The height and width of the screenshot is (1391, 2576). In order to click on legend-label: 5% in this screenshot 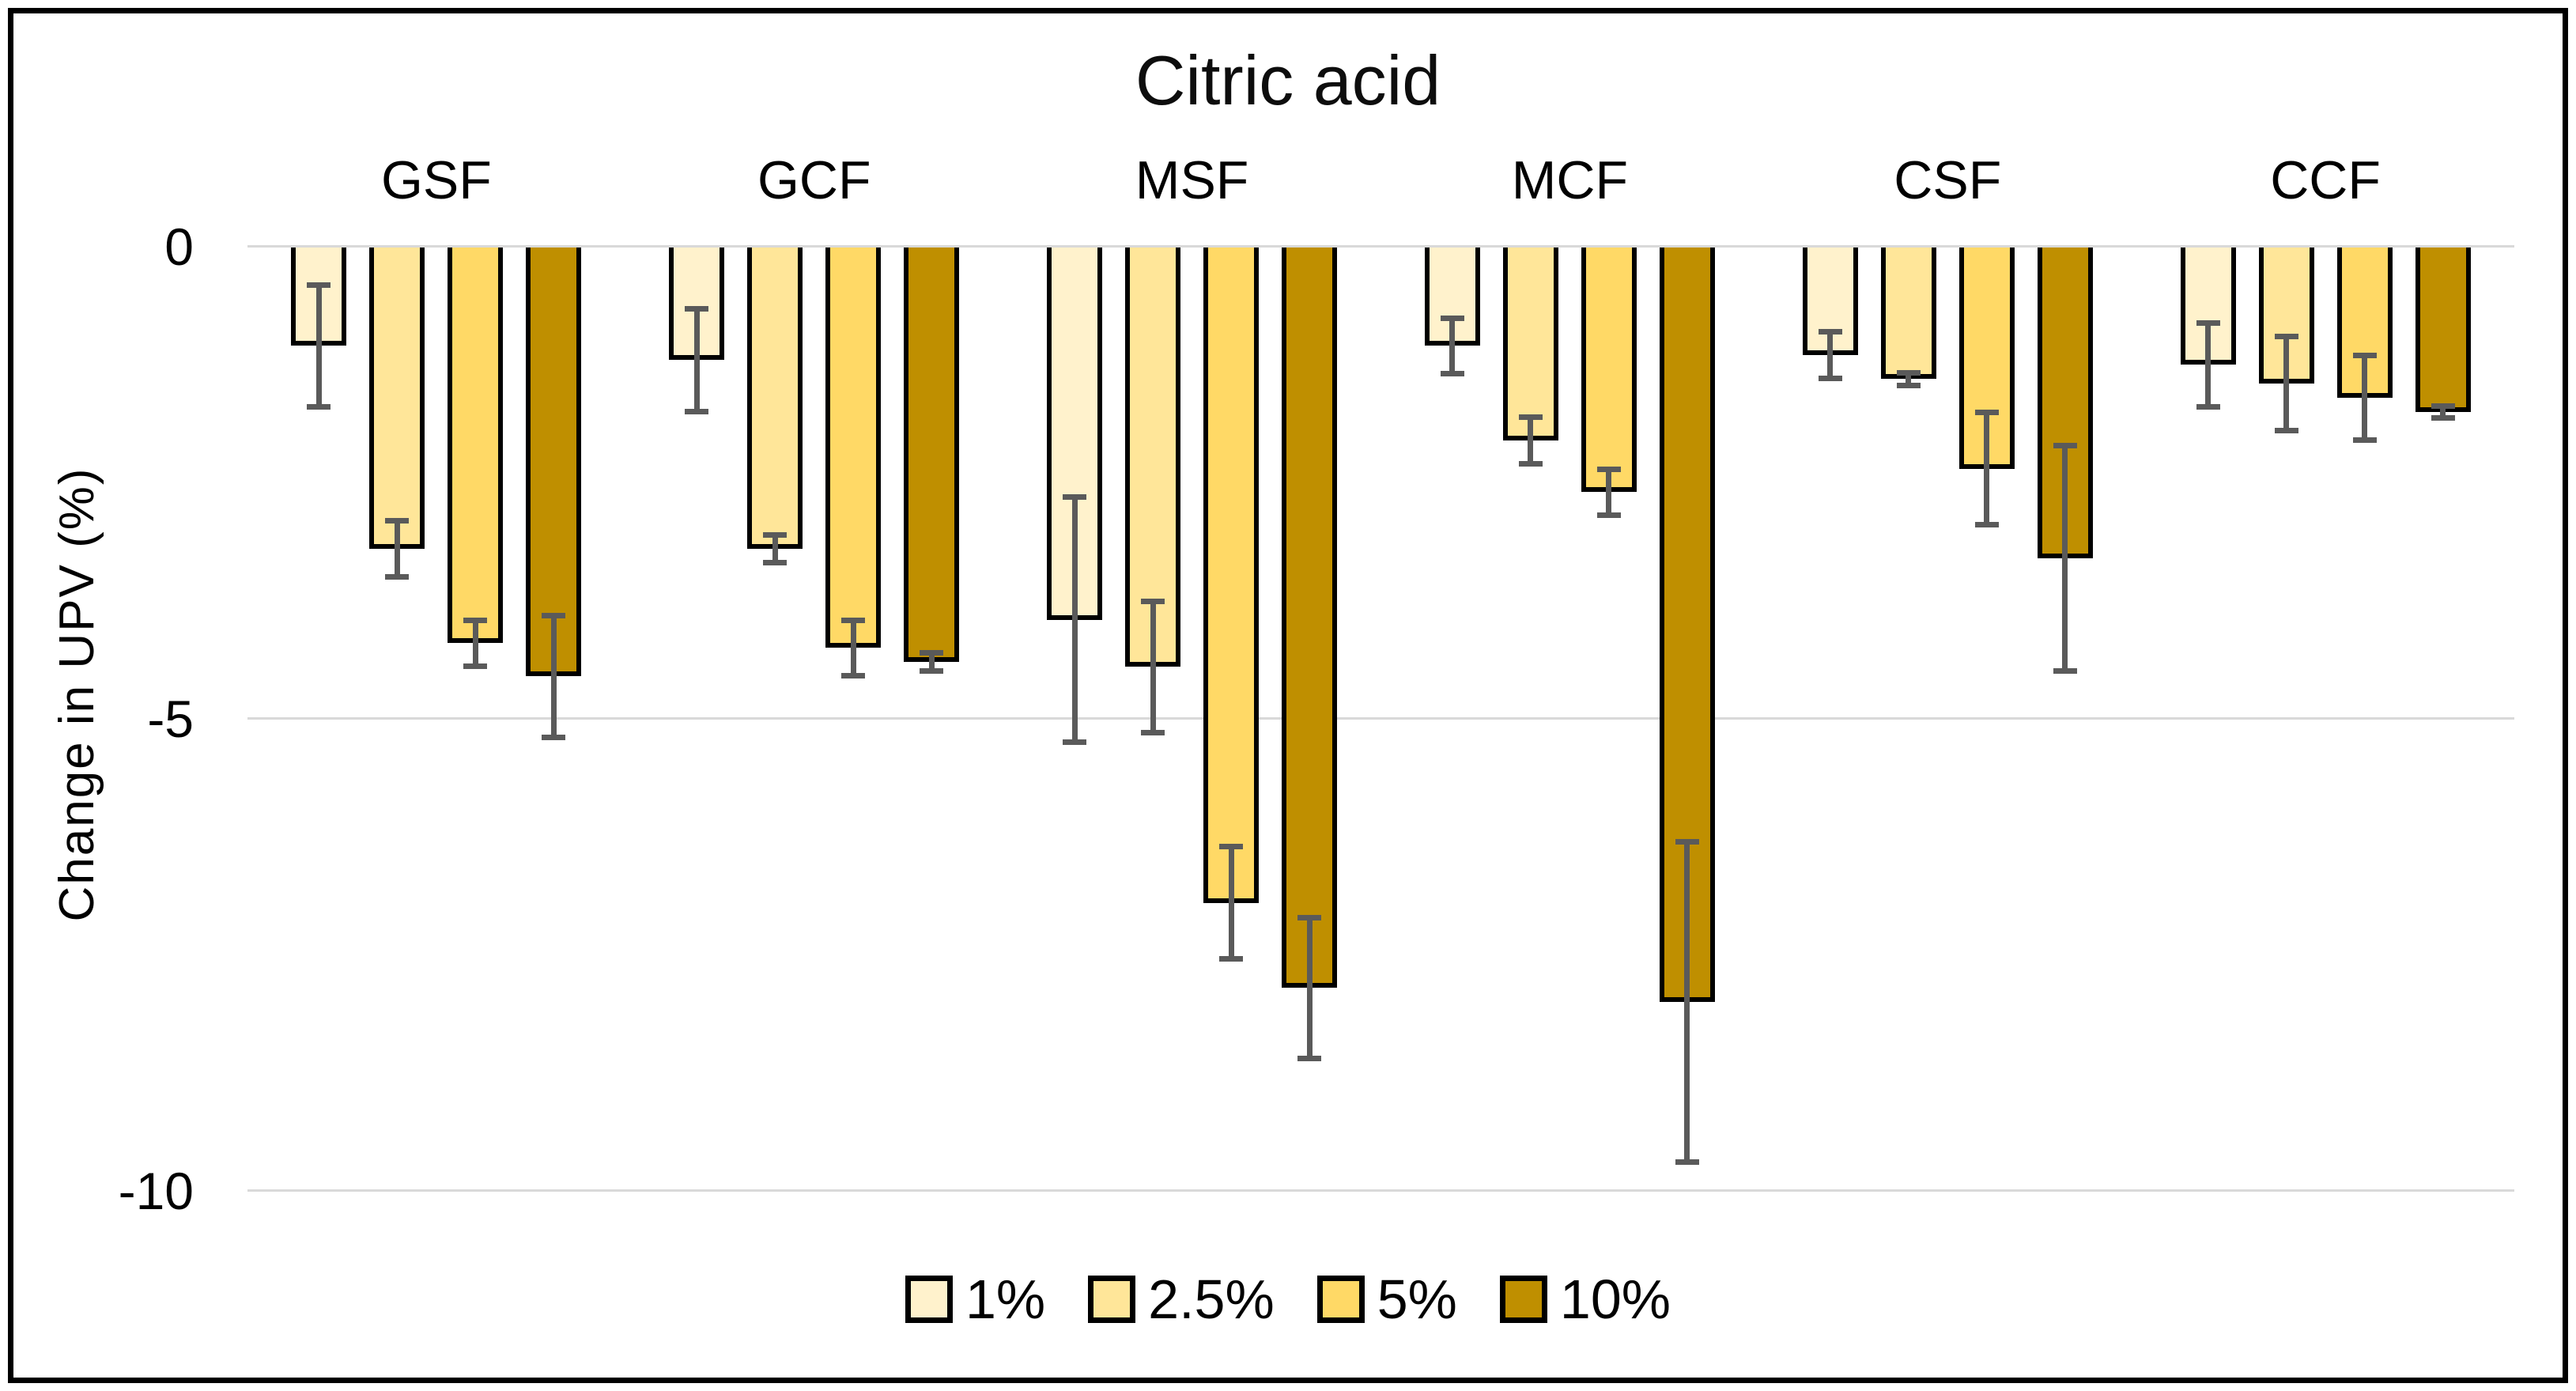, I will do `click(1417, 1299)`.